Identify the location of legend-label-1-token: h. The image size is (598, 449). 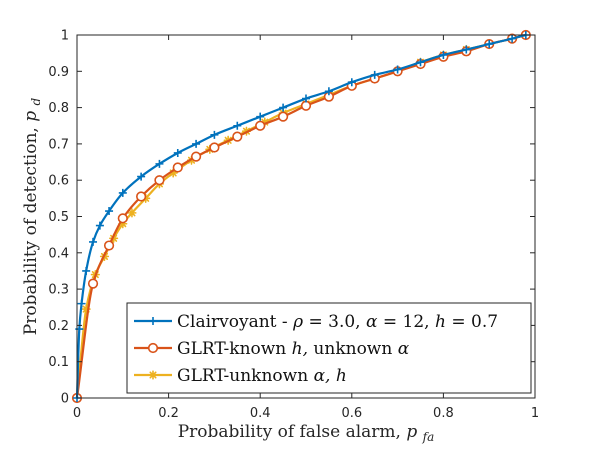
(440, 322).